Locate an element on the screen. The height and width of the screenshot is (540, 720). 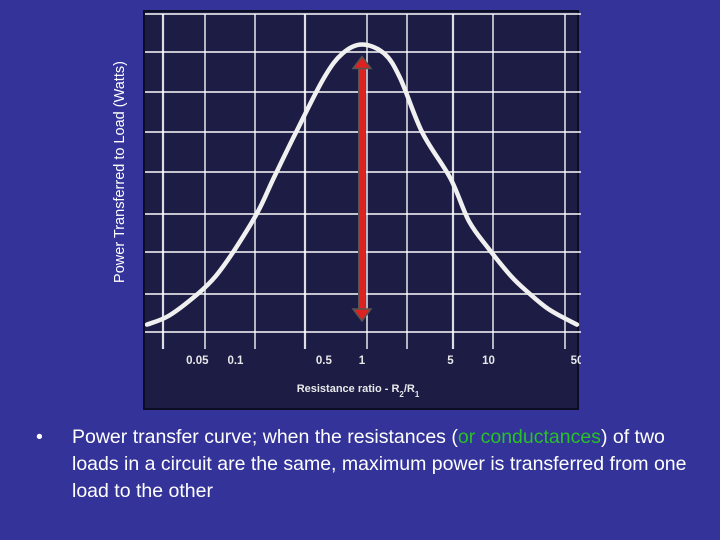
y-axis-label: Power Transferred to Load (Watts) is located at coordinates (120, 172).